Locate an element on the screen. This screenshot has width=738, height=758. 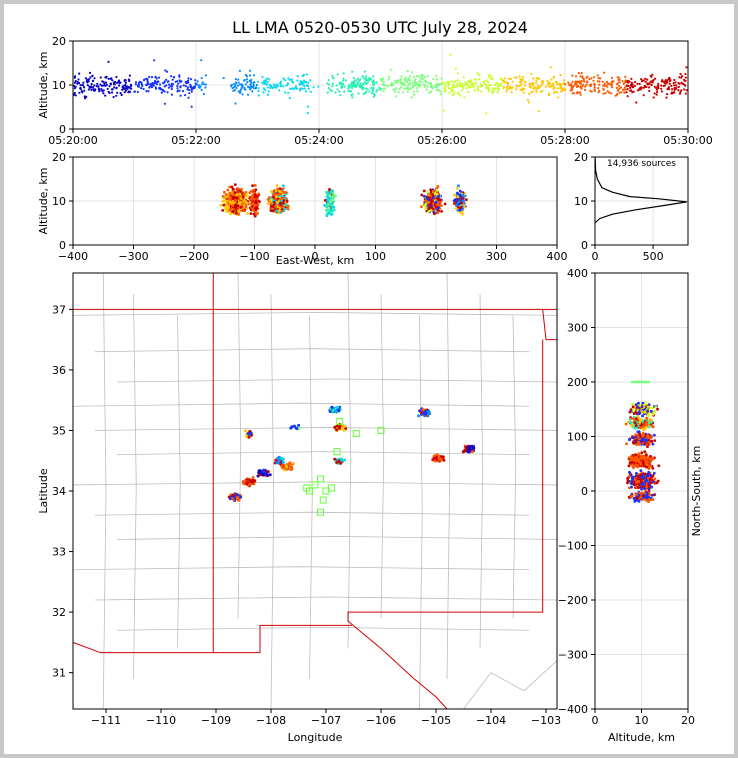
map-panel-xtick-label: −107 is located at coordinates (326, 720).